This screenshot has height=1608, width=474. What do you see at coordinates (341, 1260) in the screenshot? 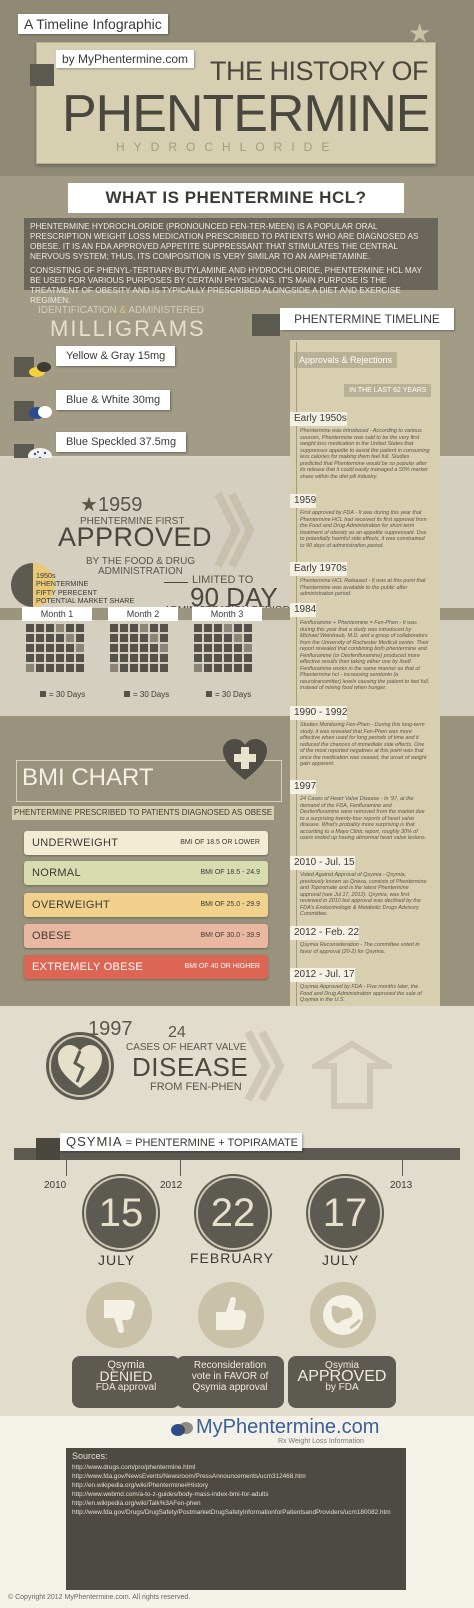
I see `month-july-2: JULY` at bounding box center [341, 1260].